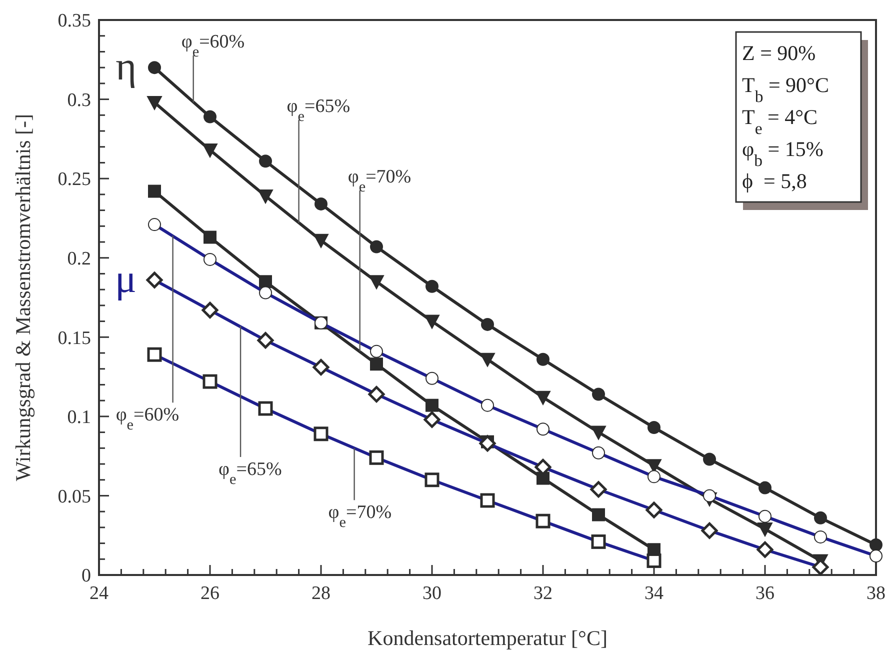 The height and width of the screenshot is (657, 890). I want to click on x-tick-label: 28, so click(321, 593).